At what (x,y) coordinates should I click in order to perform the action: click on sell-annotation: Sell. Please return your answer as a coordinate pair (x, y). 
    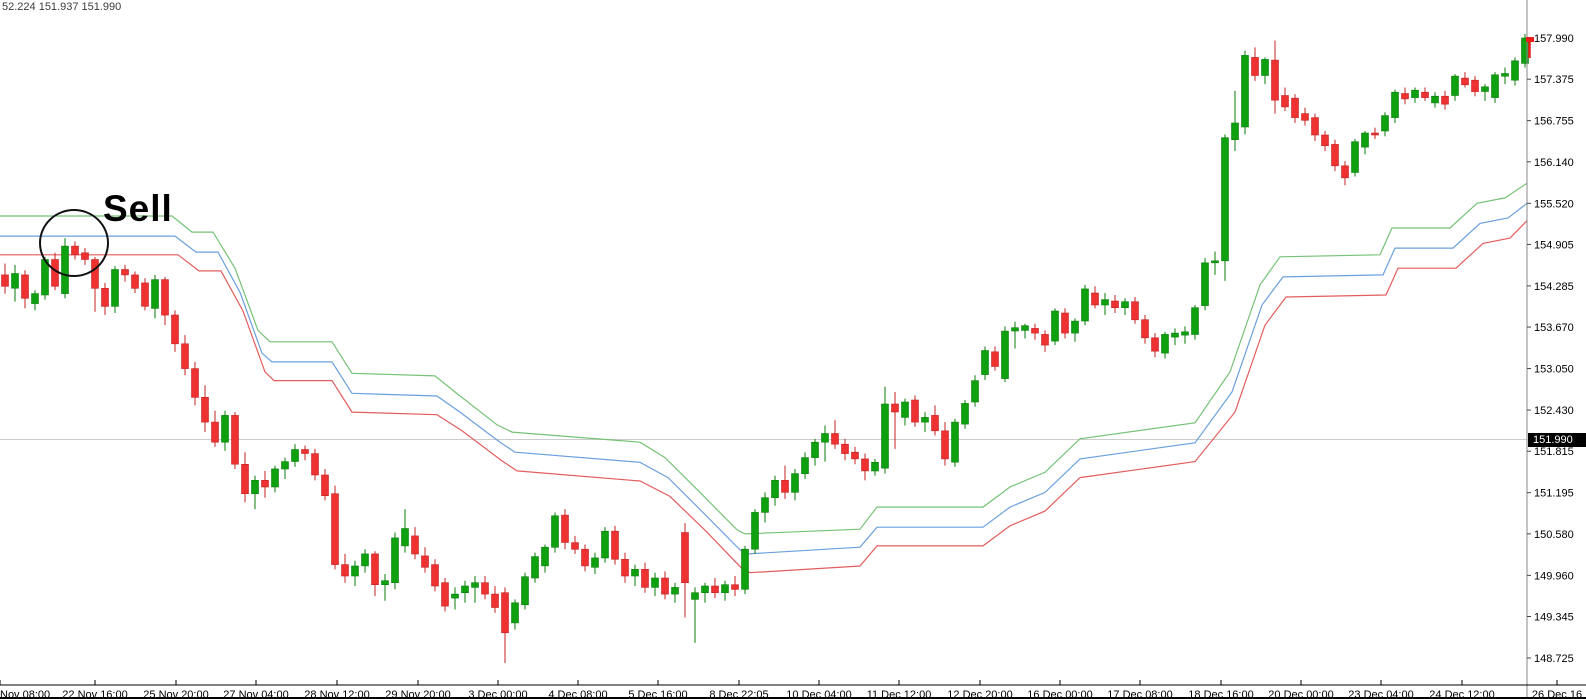
    Looking at the image, I should click on (138, 208).